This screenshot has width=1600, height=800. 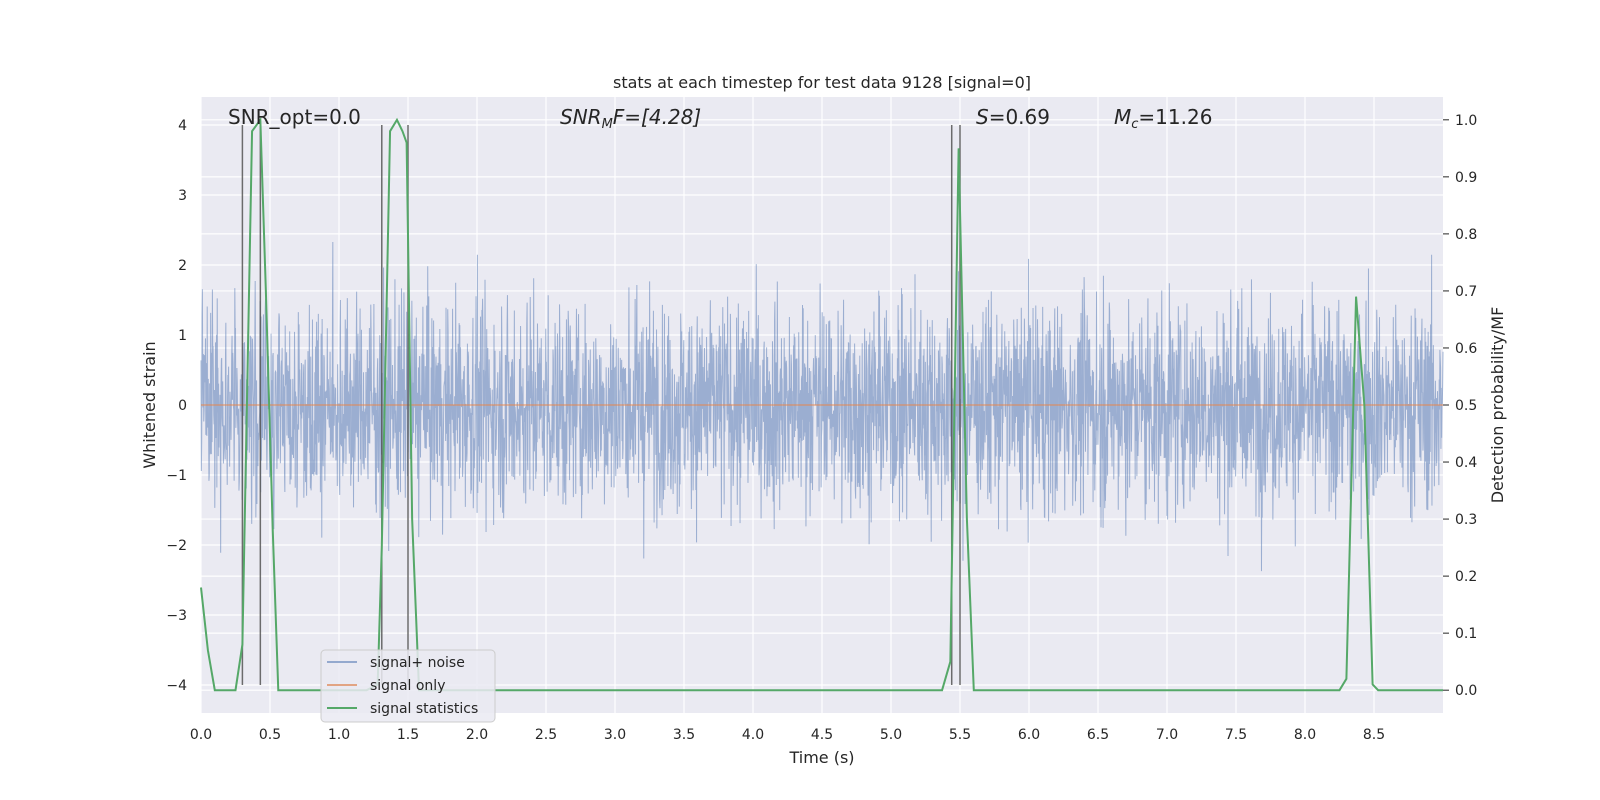 I want to click on x-tick-label: 6.0, so click(x=1029, y=735).